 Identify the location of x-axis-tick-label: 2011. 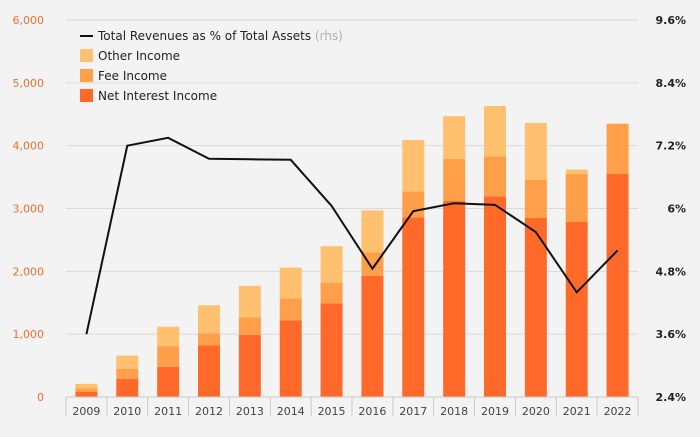
(168, 411).